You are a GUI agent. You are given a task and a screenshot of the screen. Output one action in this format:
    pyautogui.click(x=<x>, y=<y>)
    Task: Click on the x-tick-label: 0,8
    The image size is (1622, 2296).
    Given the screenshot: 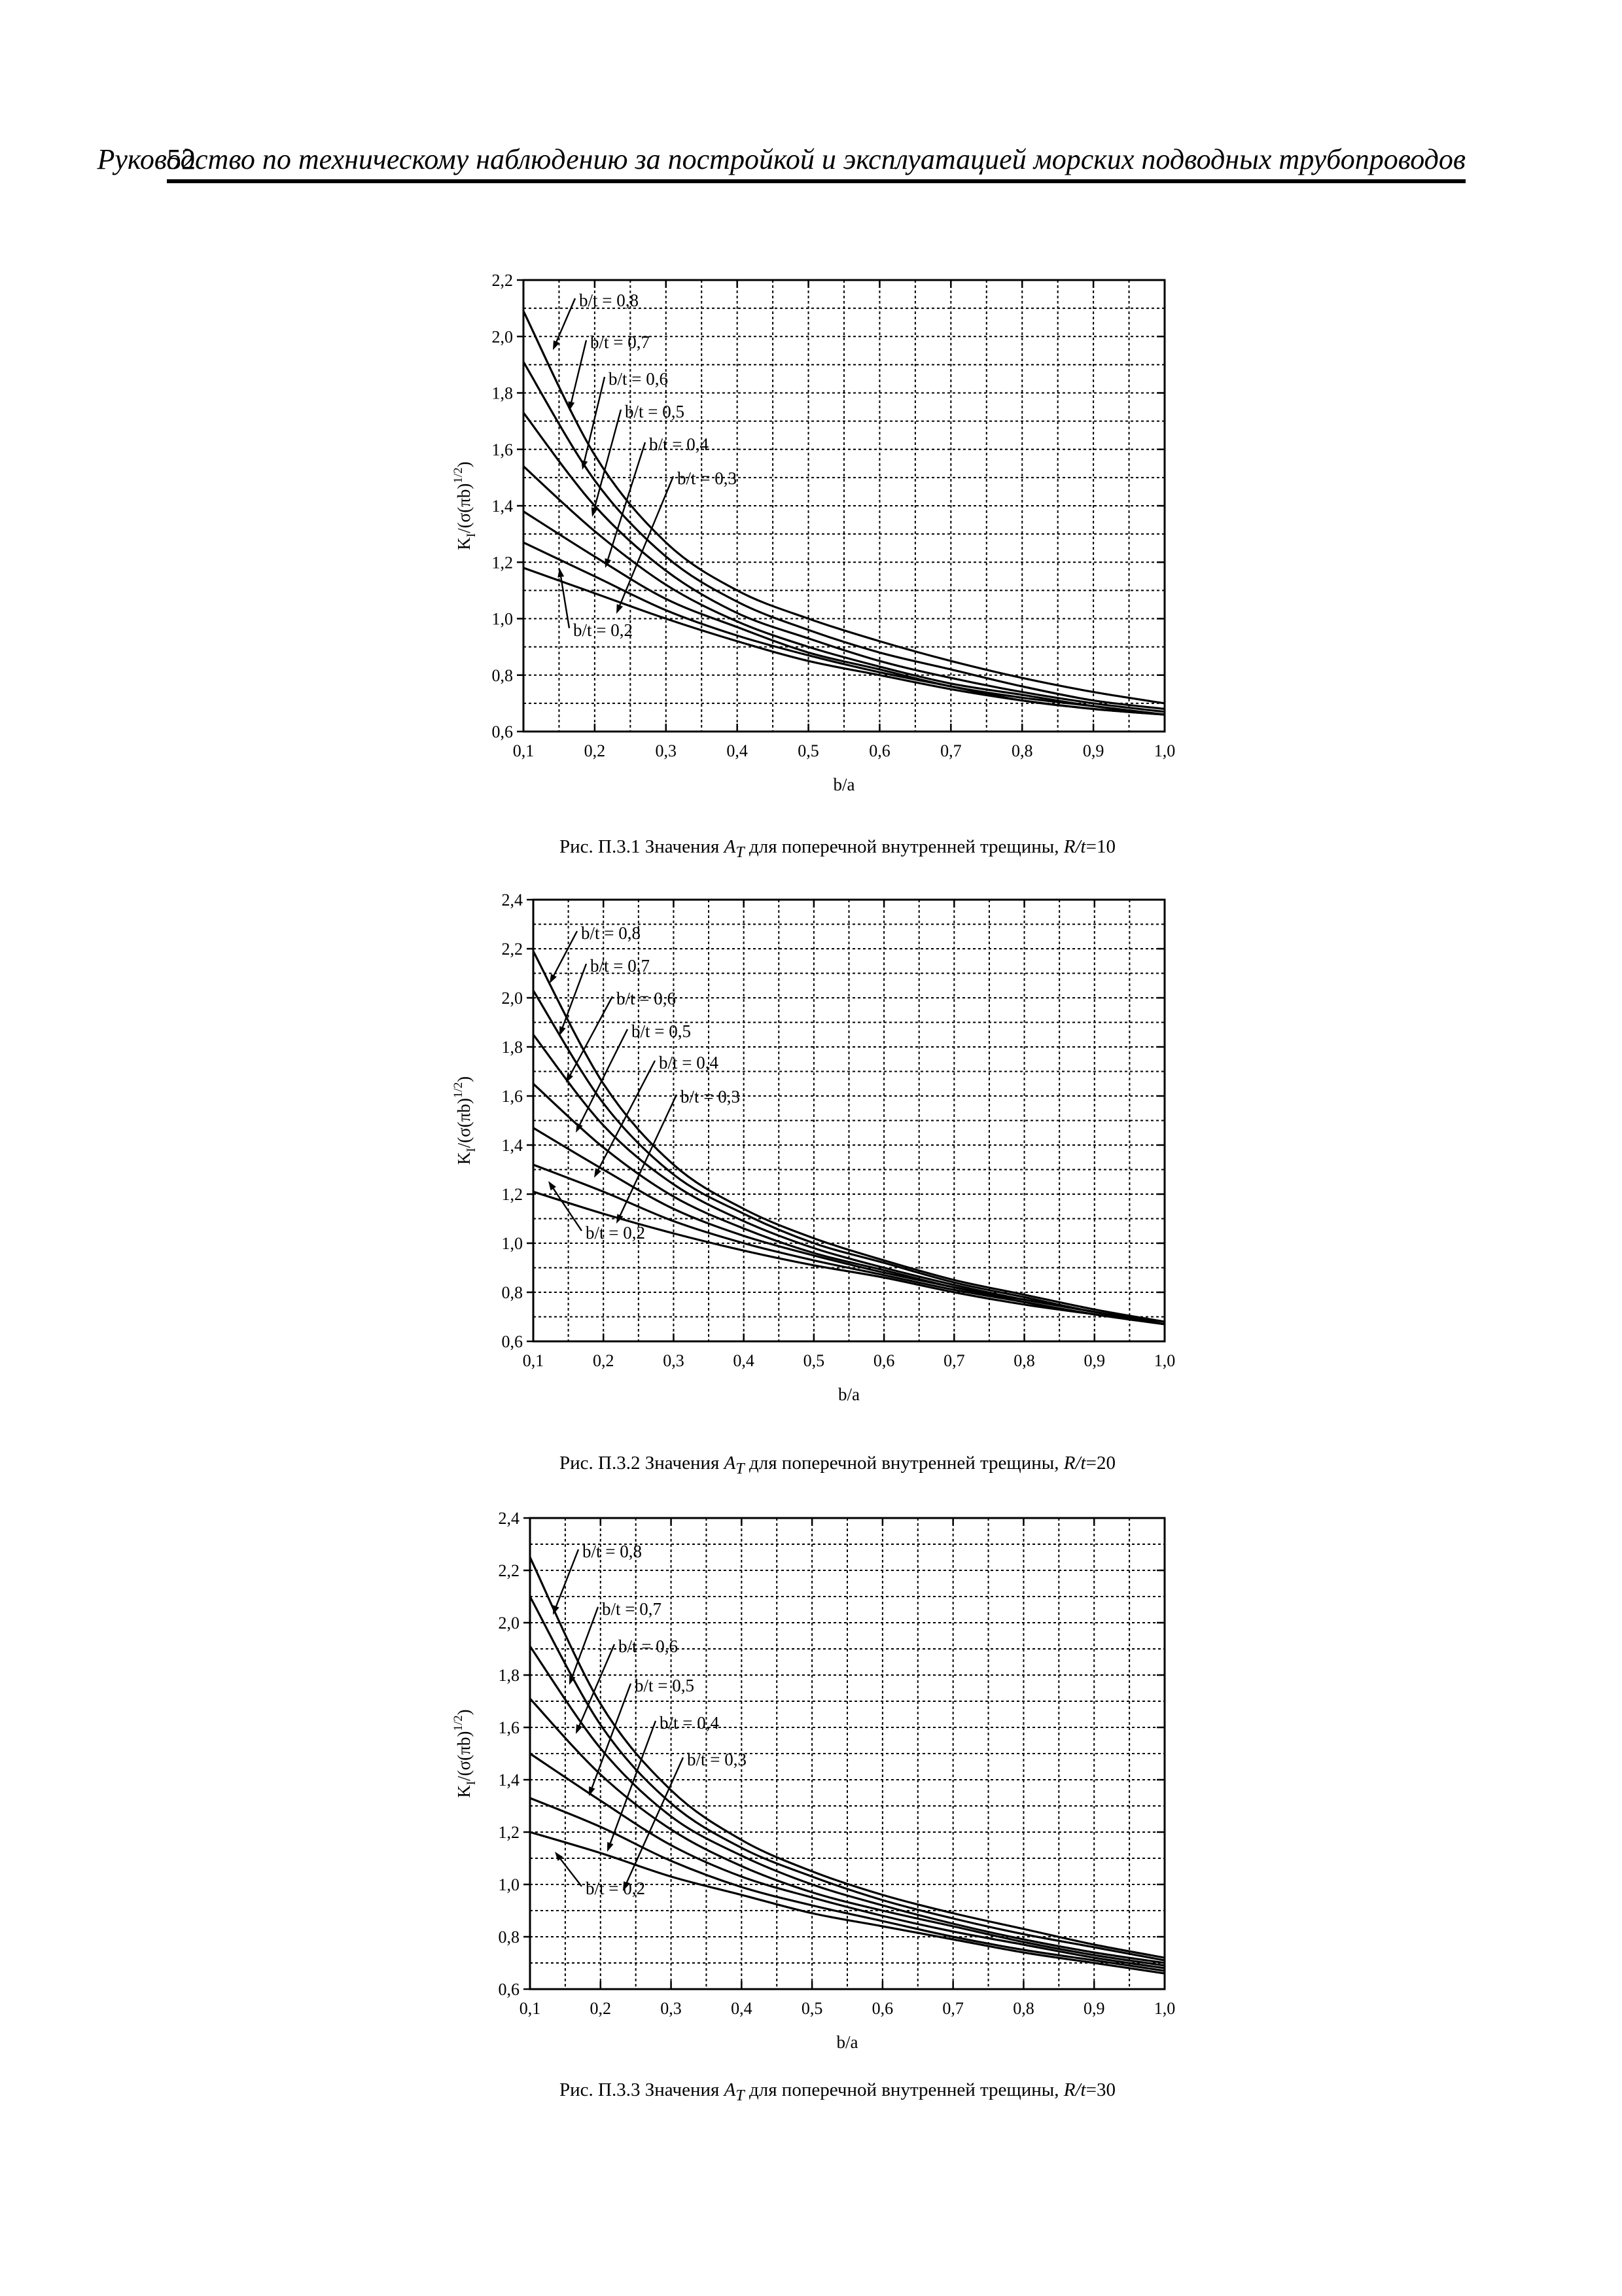 What is the action you would take?
    pyautogui.click(x=1024, y=1360)
    